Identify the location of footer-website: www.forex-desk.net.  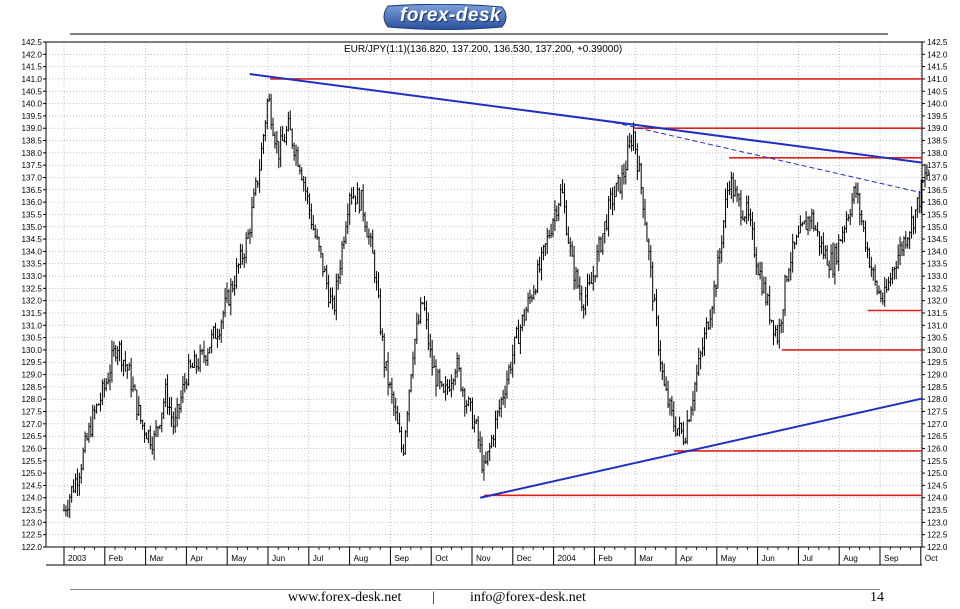
(345, 597).